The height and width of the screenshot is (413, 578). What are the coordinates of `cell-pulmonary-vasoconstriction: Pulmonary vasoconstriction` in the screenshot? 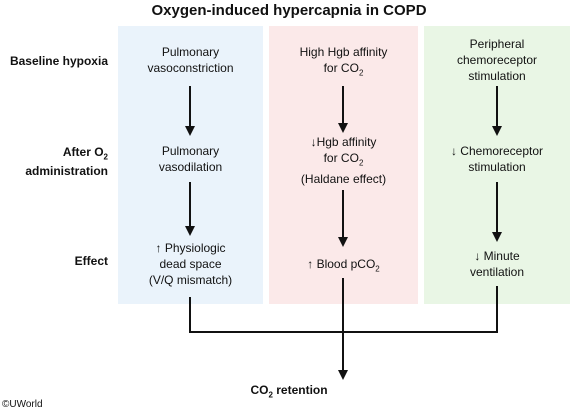 It's located at (190, 60).